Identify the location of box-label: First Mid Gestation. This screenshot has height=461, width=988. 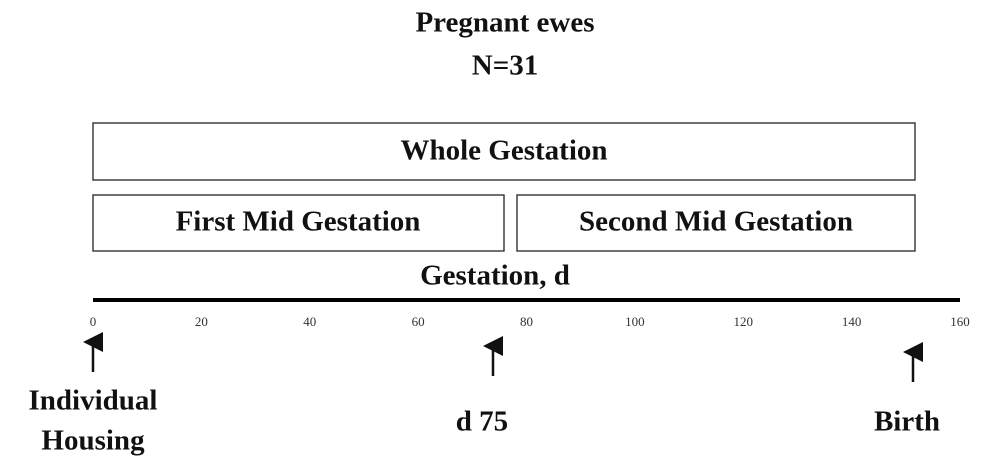
(298, 222).